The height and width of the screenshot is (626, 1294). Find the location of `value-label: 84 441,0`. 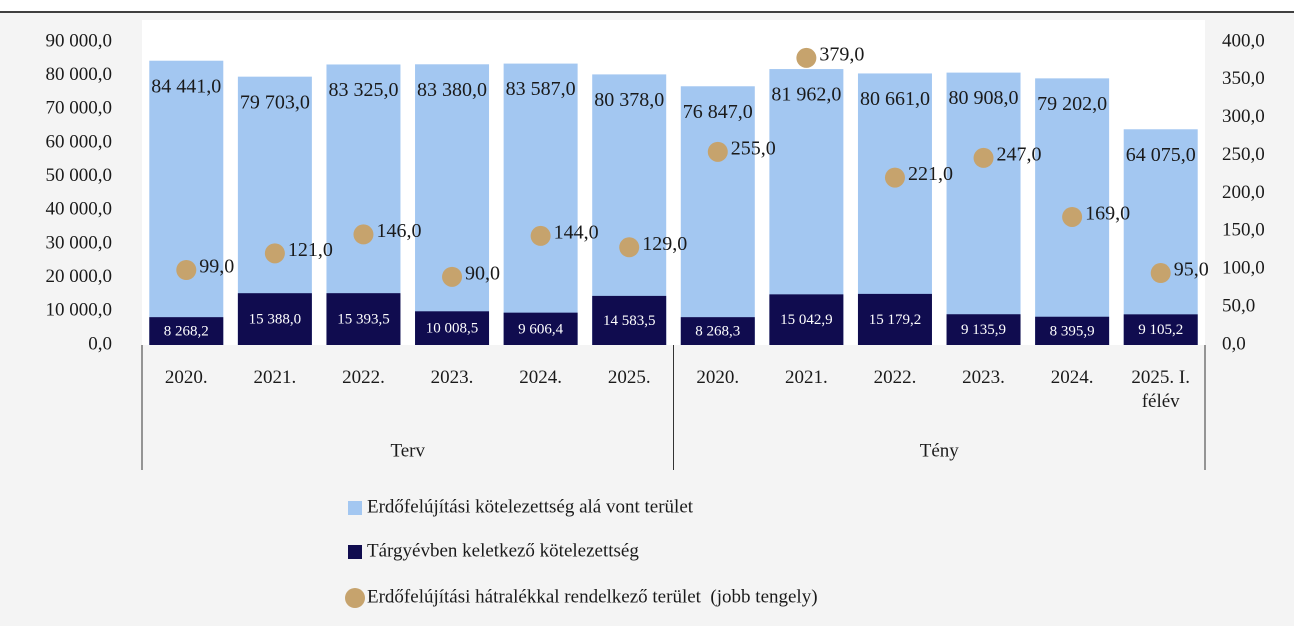

value-label: 84 441,0 is located at coordinates (186, 86).